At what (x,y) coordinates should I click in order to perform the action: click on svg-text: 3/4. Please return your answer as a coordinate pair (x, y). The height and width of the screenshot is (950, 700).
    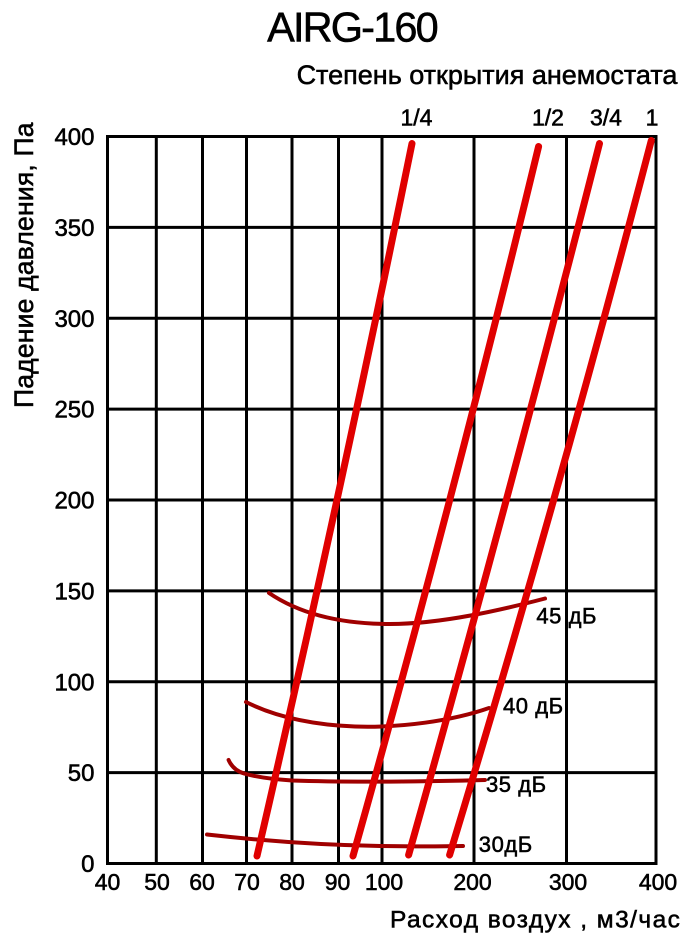
    Looking at the image, I should click on (606, 118).